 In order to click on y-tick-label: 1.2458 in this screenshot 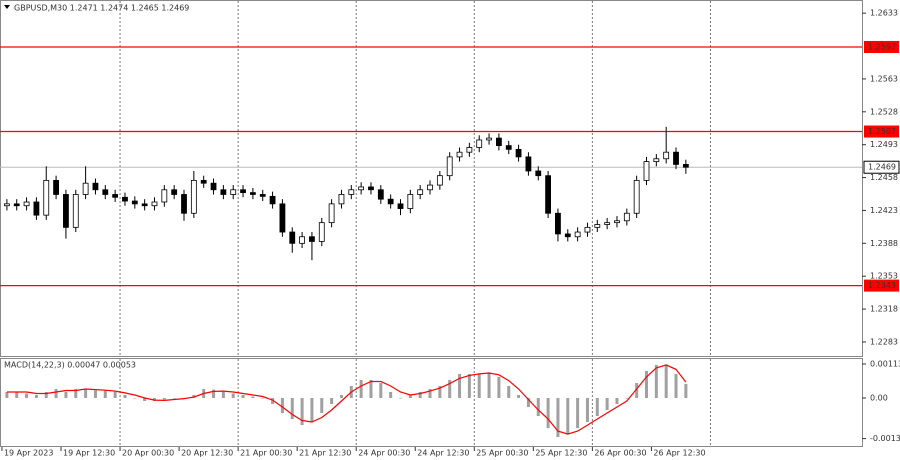, I will do `click(884, 177)`.